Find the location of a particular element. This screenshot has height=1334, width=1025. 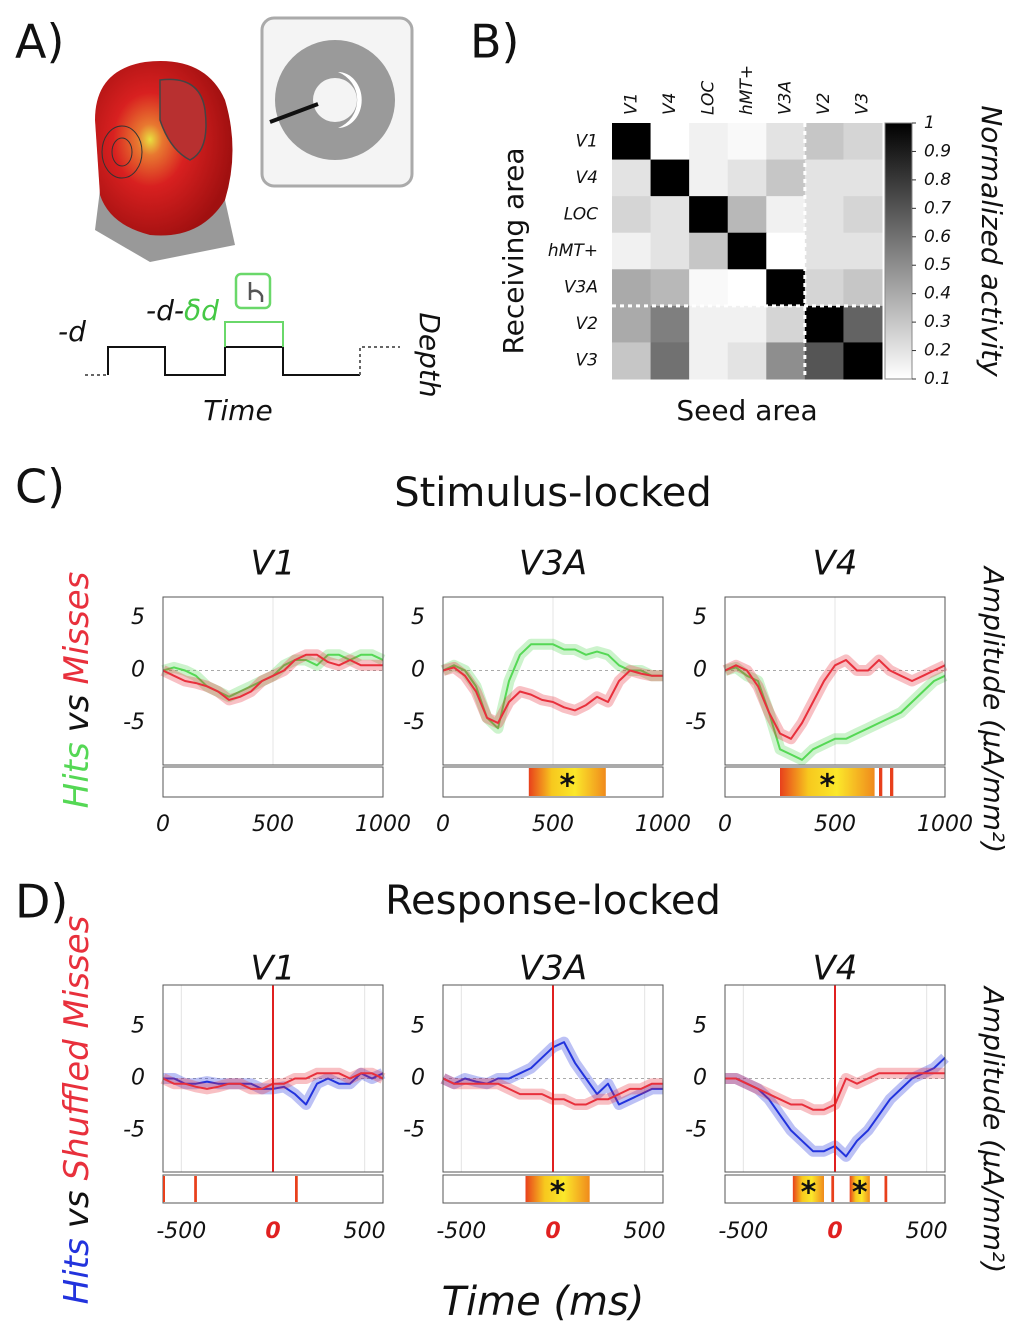

legend-entry: Shuffled Misses is located at coordinates (77, 1048).